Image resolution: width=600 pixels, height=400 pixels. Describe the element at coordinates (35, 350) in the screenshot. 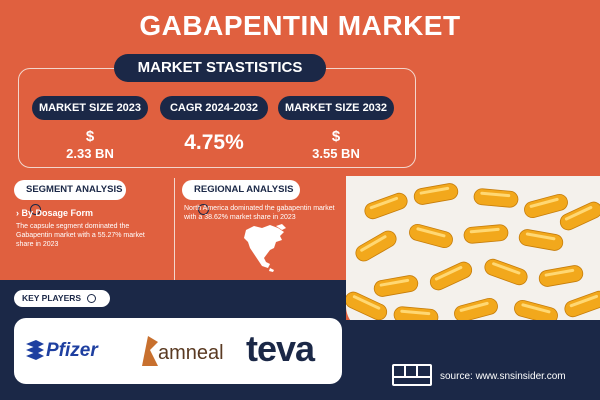

I see `pfizer-logo-icon` at that location.